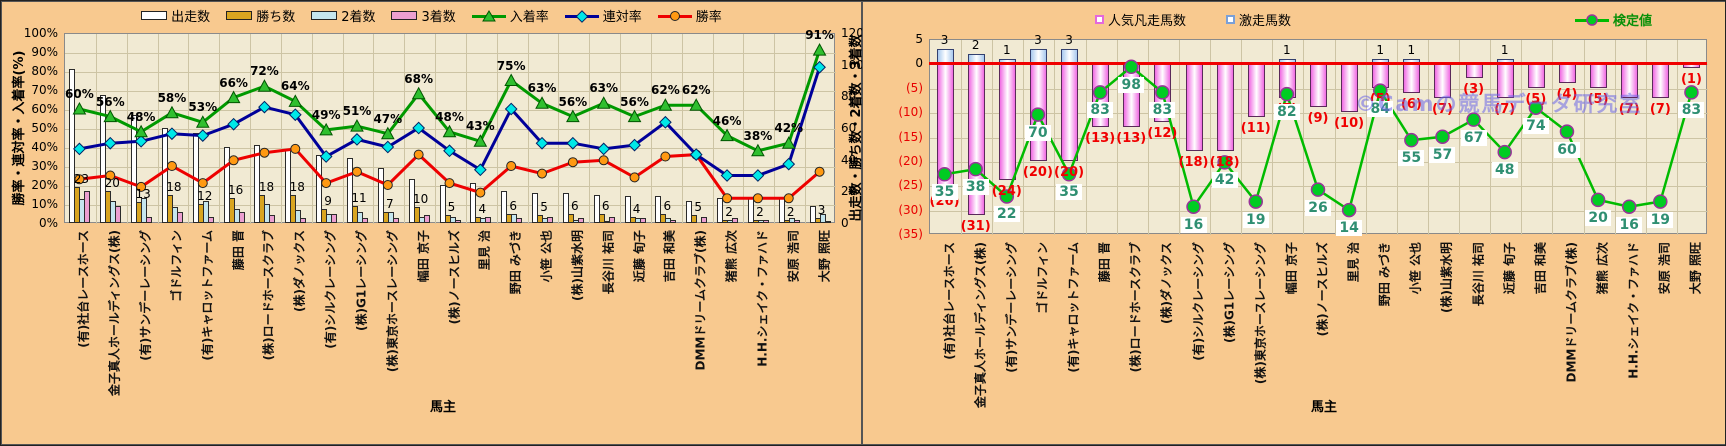 The image size is (1726, 446). I want to click on category-label-right: (有)キャロットファーム, so click(1073, 307).